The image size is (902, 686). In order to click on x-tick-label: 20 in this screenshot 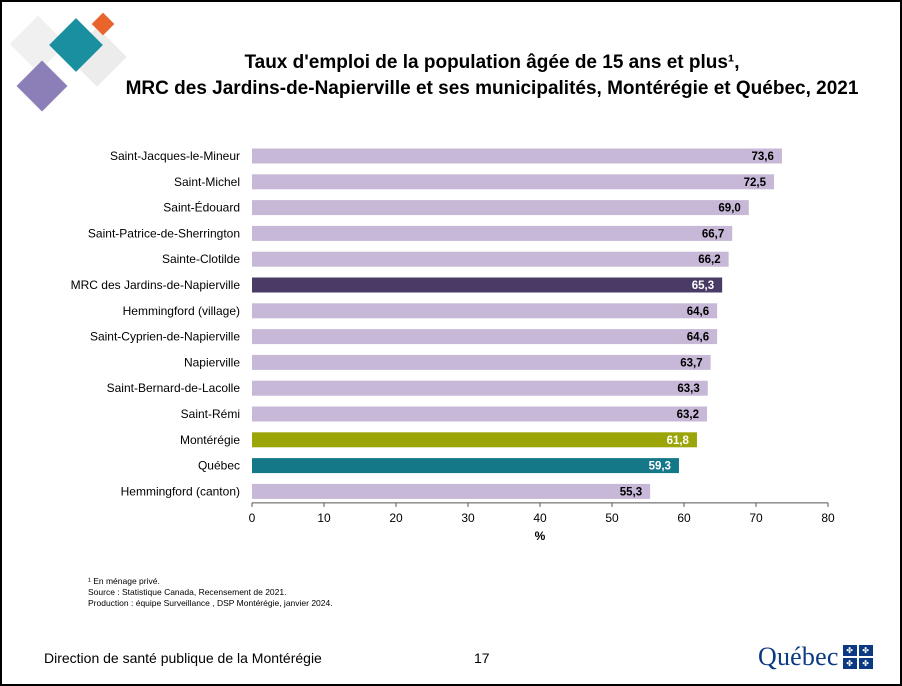, I will do `click(396, 518)`.